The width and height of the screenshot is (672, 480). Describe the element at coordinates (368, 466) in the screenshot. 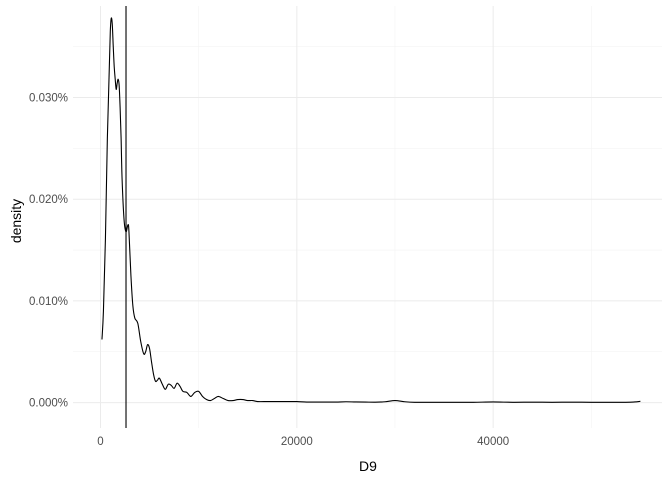

I see `x-axis-title: D9` at that location.